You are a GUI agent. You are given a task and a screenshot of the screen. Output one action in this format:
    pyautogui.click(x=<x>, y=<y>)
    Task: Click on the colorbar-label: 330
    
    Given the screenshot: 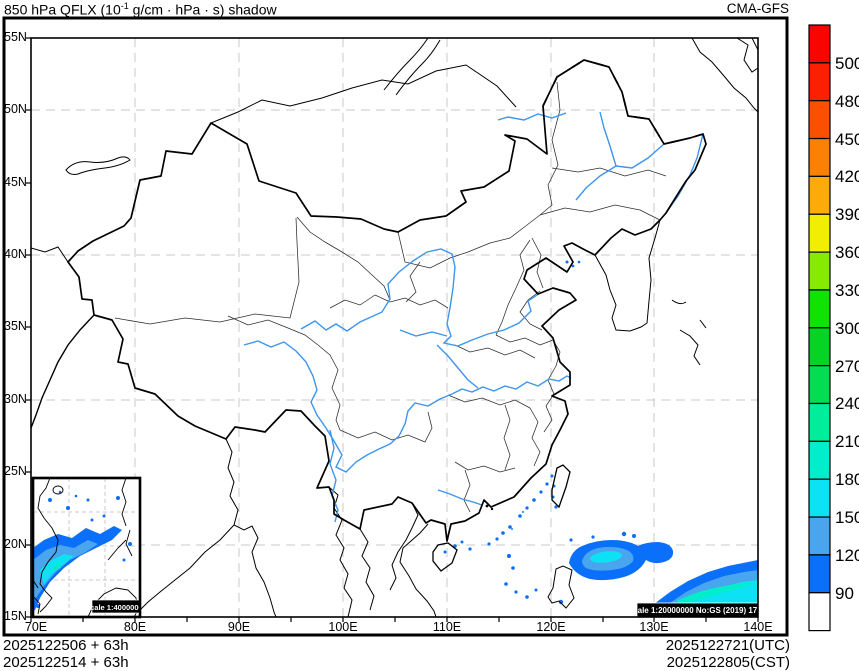 What is the action you would take?
    pyautogui.click(x=847, y=290)
    